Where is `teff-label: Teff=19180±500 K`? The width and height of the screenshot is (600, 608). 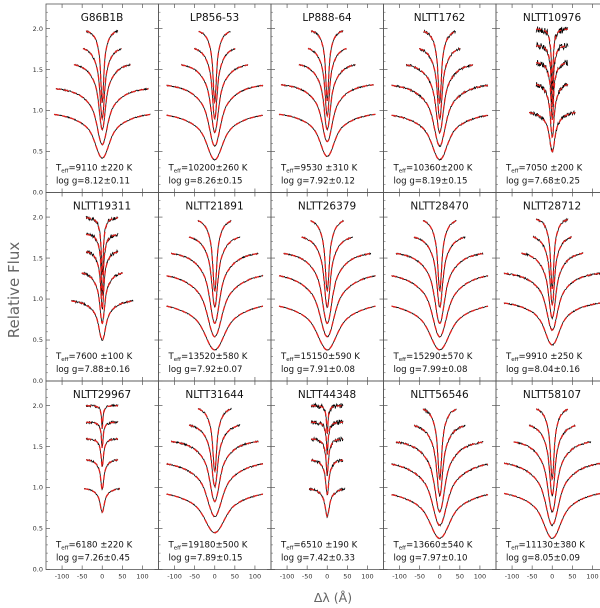 teff-label: Teff=19180±500 K is located at coordinates (208, 546).